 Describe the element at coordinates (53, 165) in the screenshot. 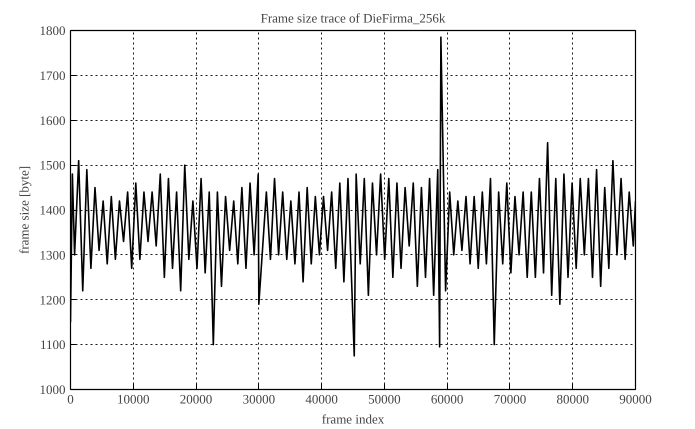

I see `y-tick-label: 1500` at that location.